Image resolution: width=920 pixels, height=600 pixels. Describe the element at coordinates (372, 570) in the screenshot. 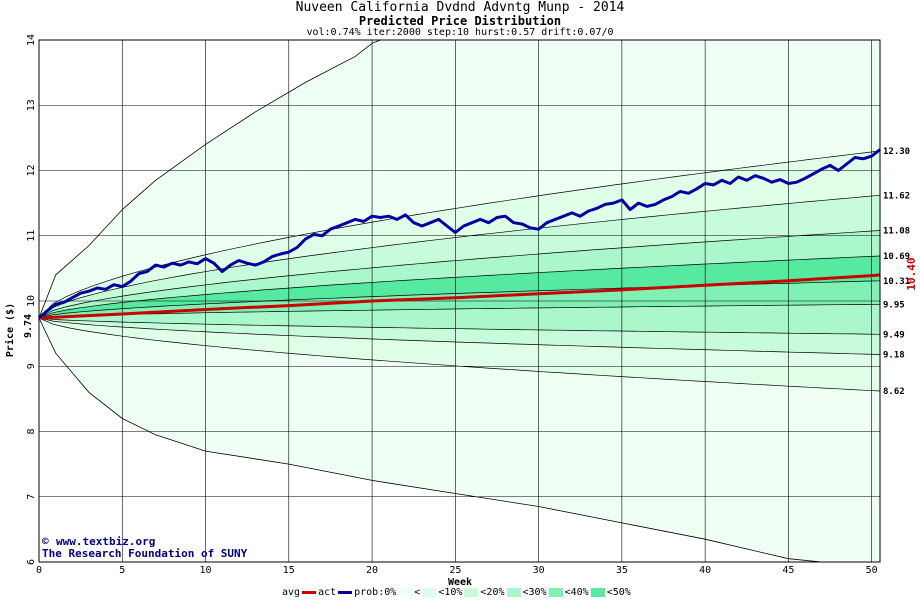

I see `x-tick-20: 20` at that location.